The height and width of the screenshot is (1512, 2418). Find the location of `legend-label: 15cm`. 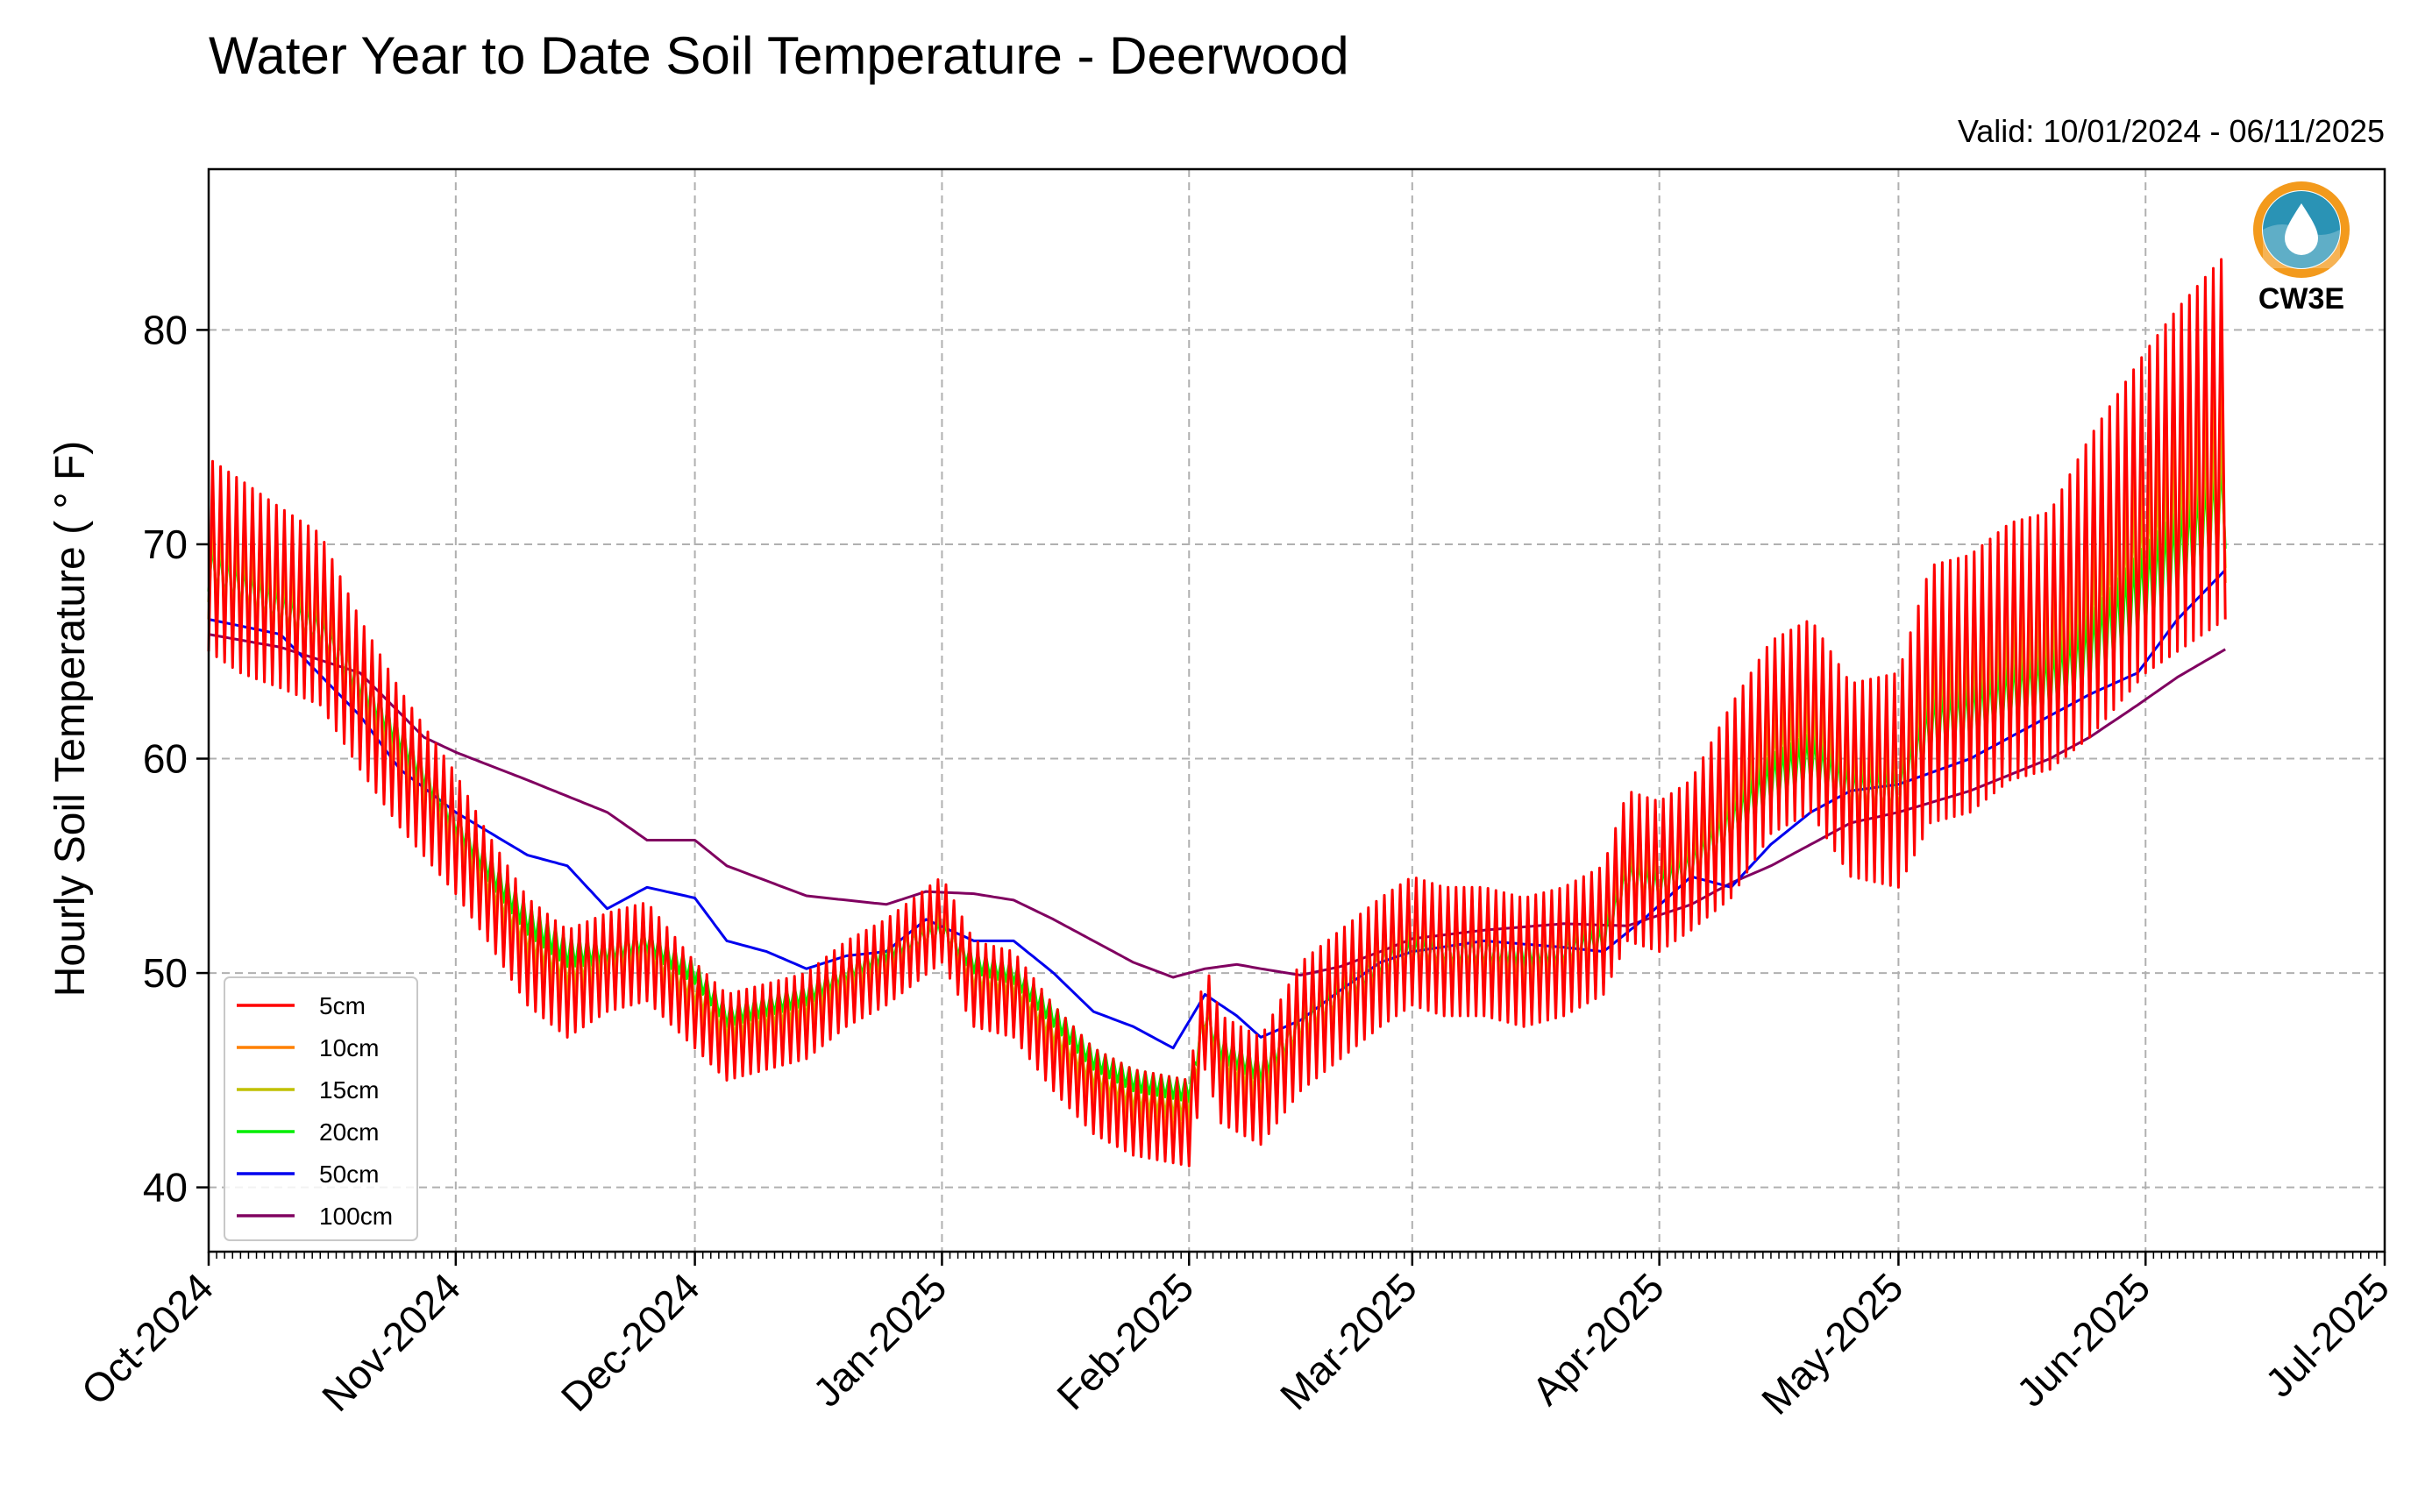

legend-label: 15cm is located at coordinates (349, 1090).